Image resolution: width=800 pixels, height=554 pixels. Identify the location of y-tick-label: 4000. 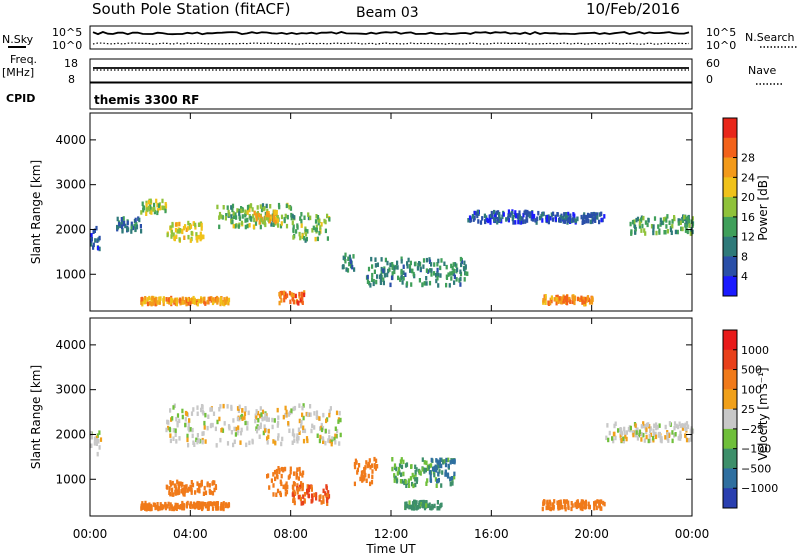
(70, 140).